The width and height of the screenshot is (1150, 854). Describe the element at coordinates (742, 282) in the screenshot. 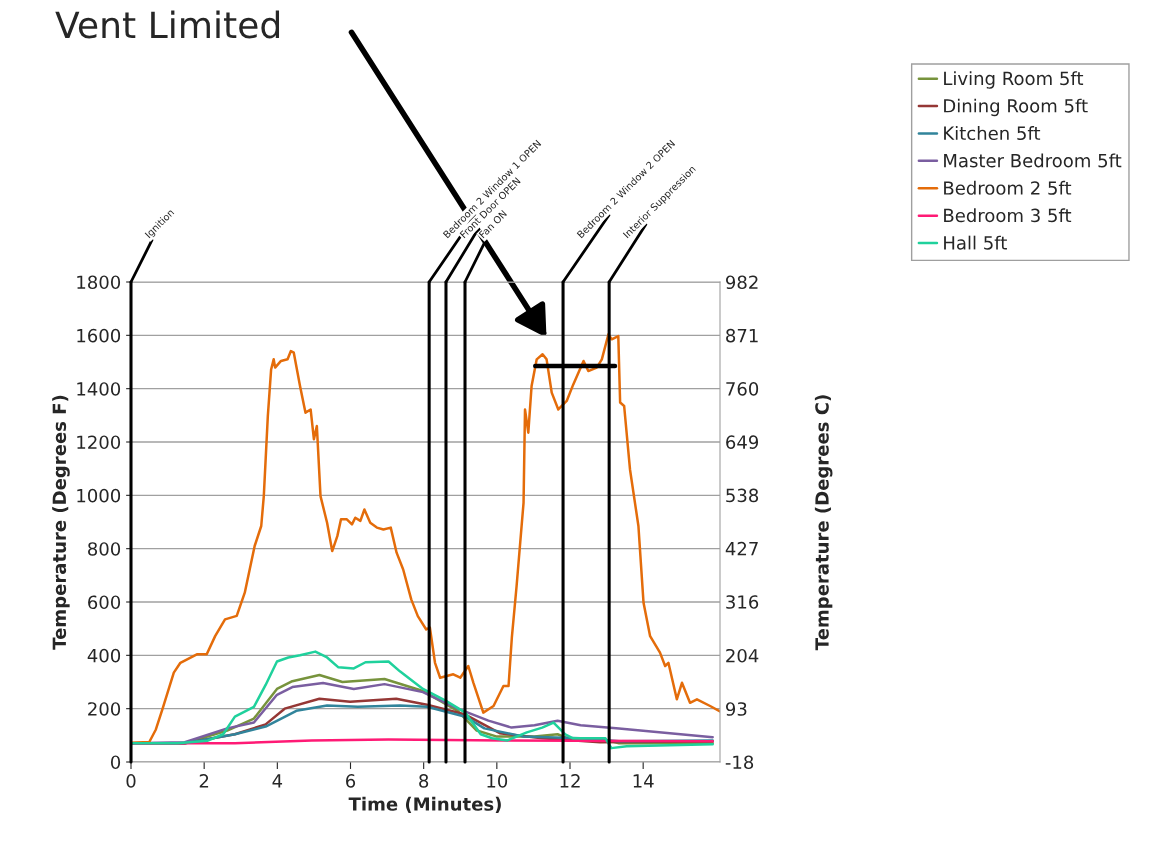

I see `y2-tick-label: 982` at that location.